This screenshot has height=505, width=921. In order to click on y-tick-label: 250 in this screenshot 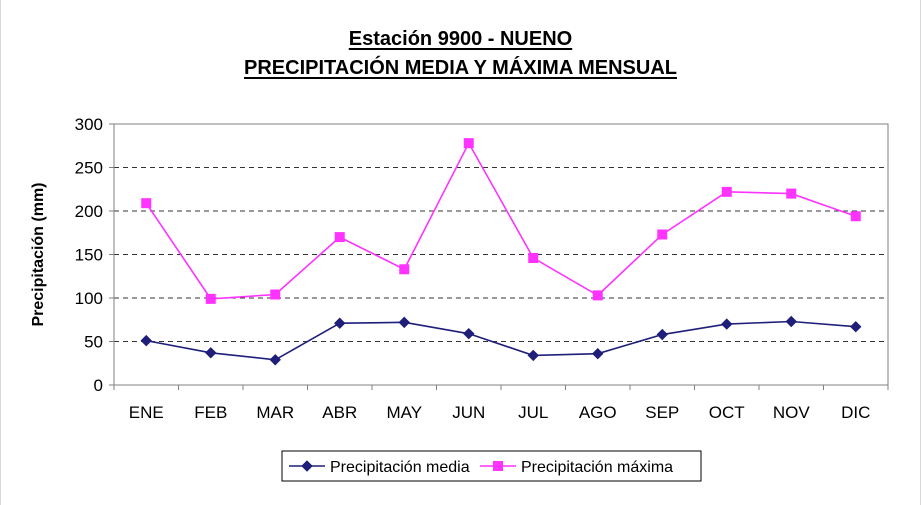, I will do `click(89, 168)`.